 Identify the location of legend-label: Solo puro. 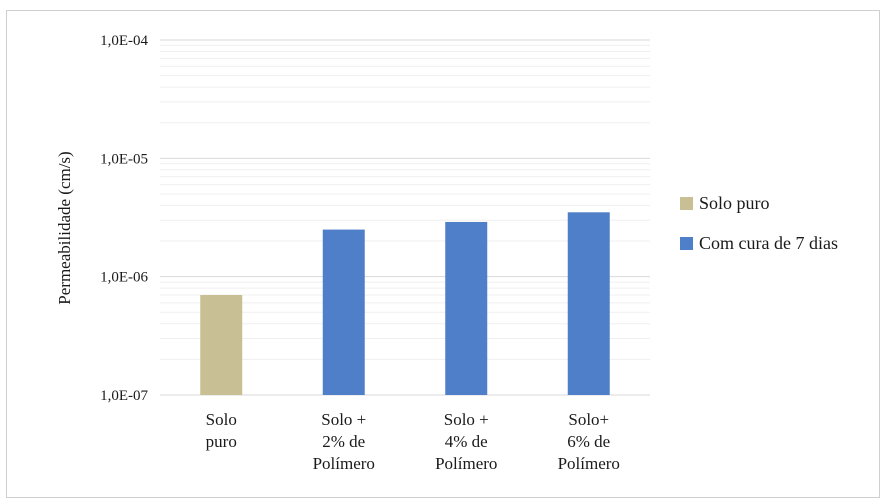
(734, 202).